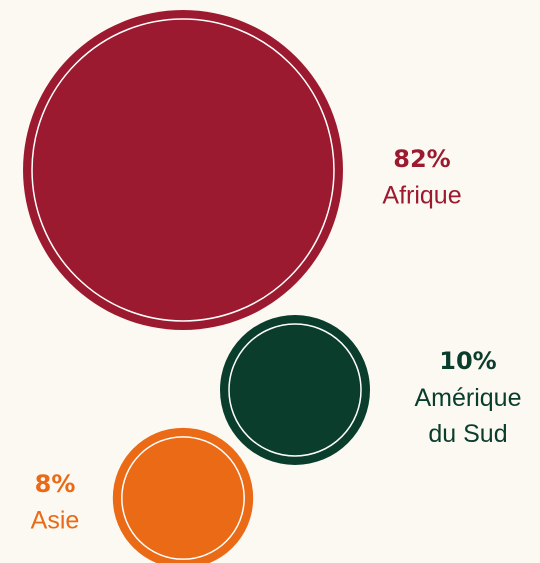  Describe the element at coordinates (421, 159) in the screenshot. I see `value-label: 82%` at that location.